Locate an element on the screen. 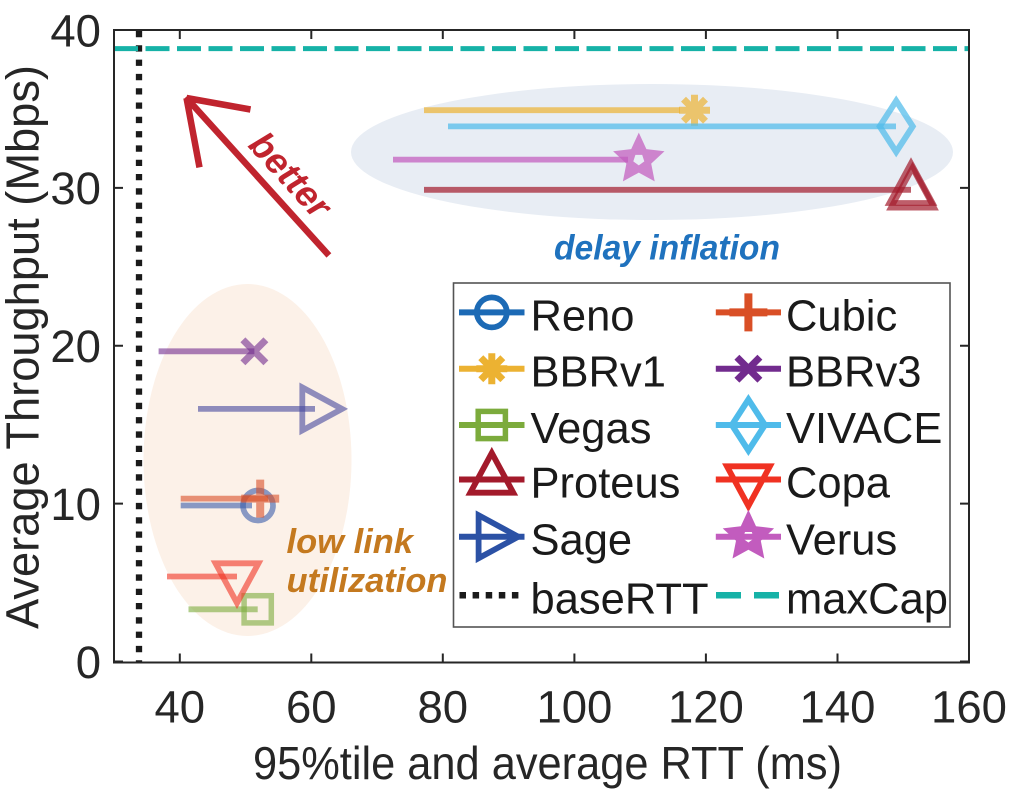 The width and height of the screenshot is (1024, 804). svg-text: 60 is located at coordinates (311, 707).